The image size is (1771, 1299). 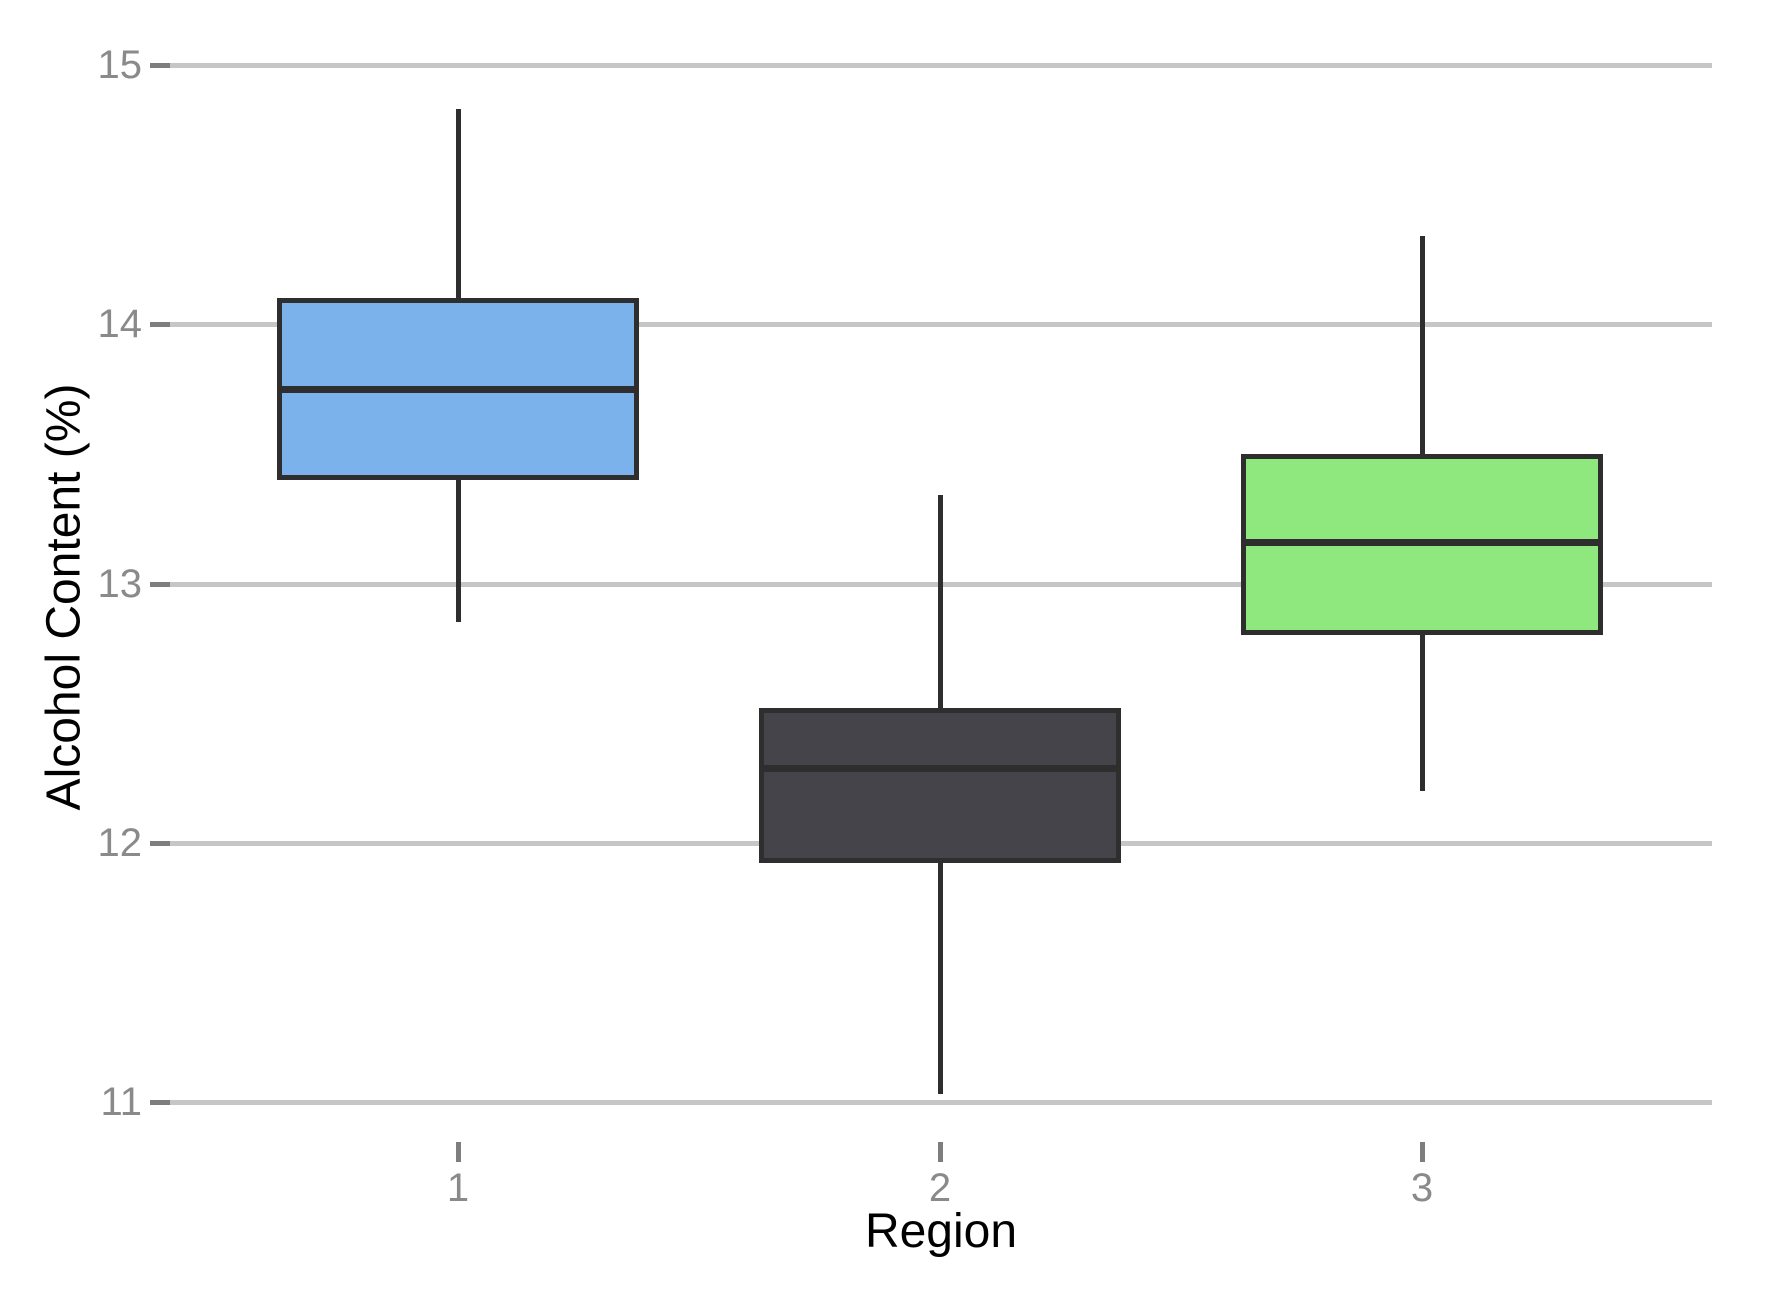 I want to click on y-tick-label-13: 13, so click(x=120, y=584).